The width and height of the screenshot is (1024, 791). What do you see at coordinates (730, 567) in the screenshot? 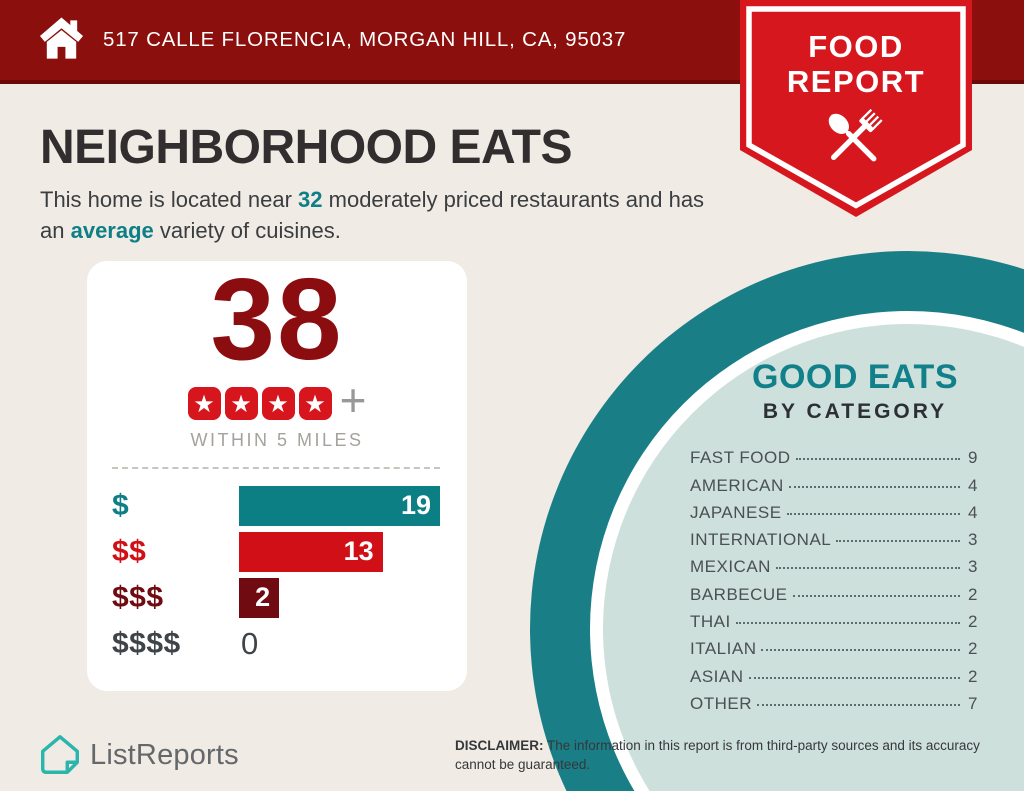
I see `category-label: MEXICAN` at bounding box center [730, 567].